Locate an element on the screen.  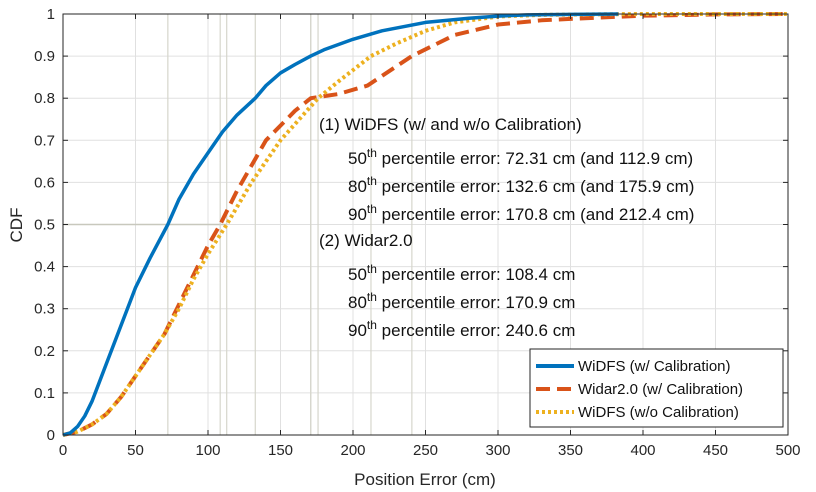
x-tick-label: 250 is located at coordinates (425, 450).